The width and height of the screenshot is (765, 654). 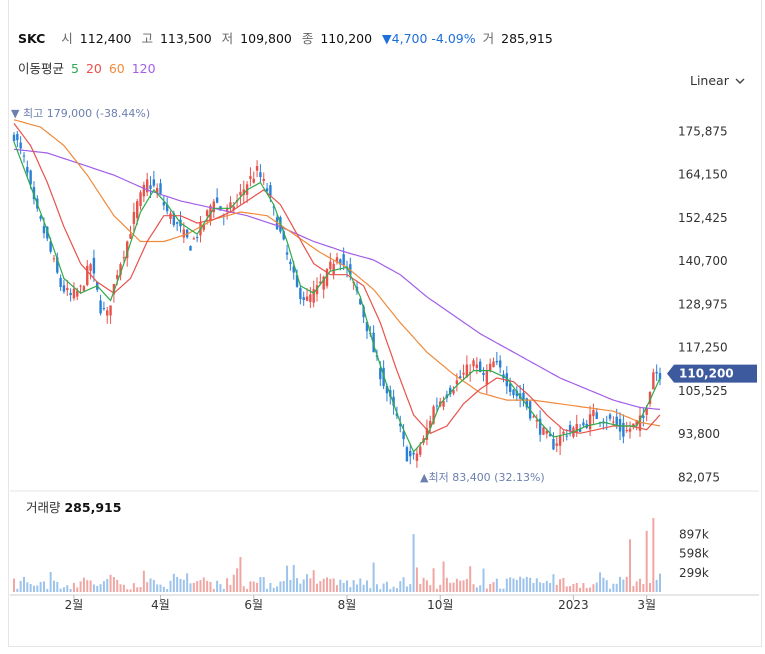 I want to click on y-tick-label: 140,700, so click(x=703, y=261).